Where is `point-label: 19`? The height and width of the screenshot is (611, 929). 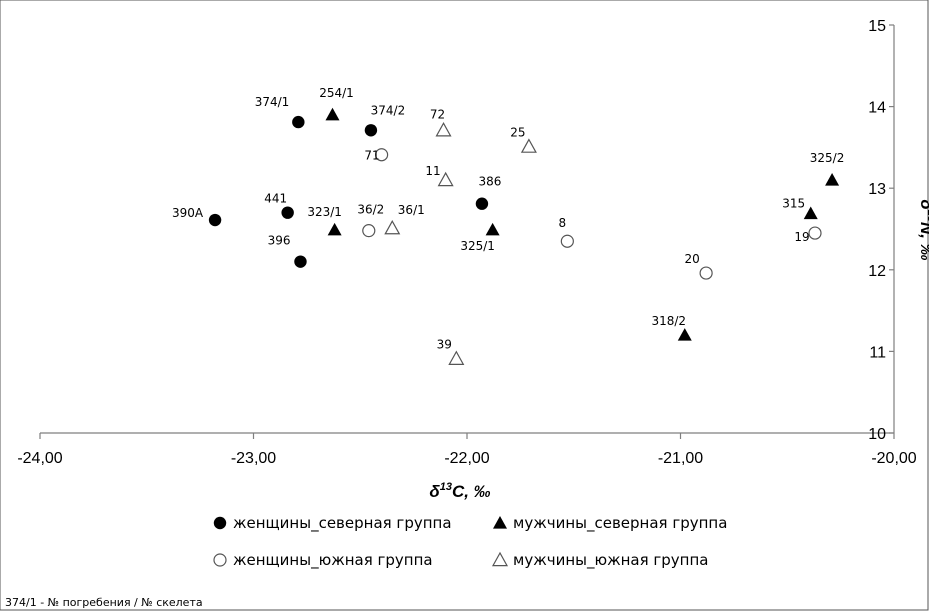 point-label: 19 is located at coordinates (801, 237).